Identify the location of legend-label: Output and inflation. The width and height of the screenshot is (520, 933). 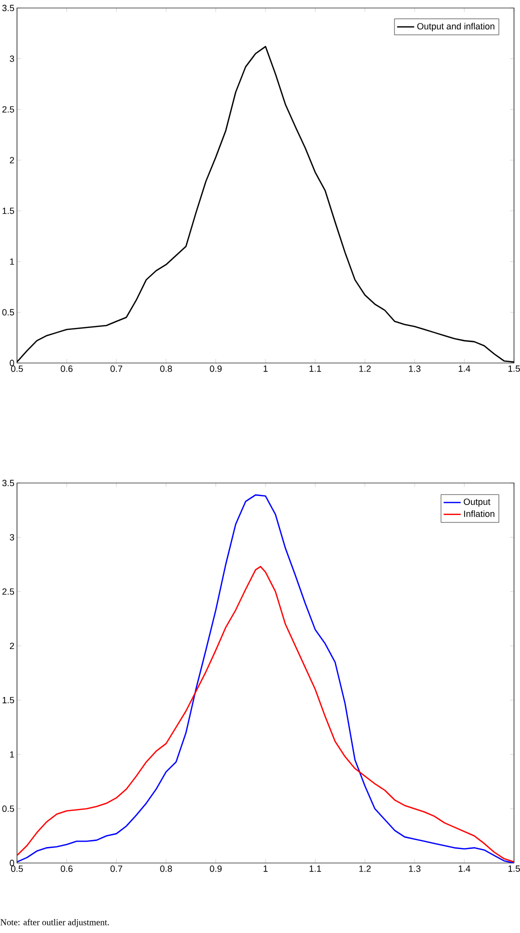
(455, 27).